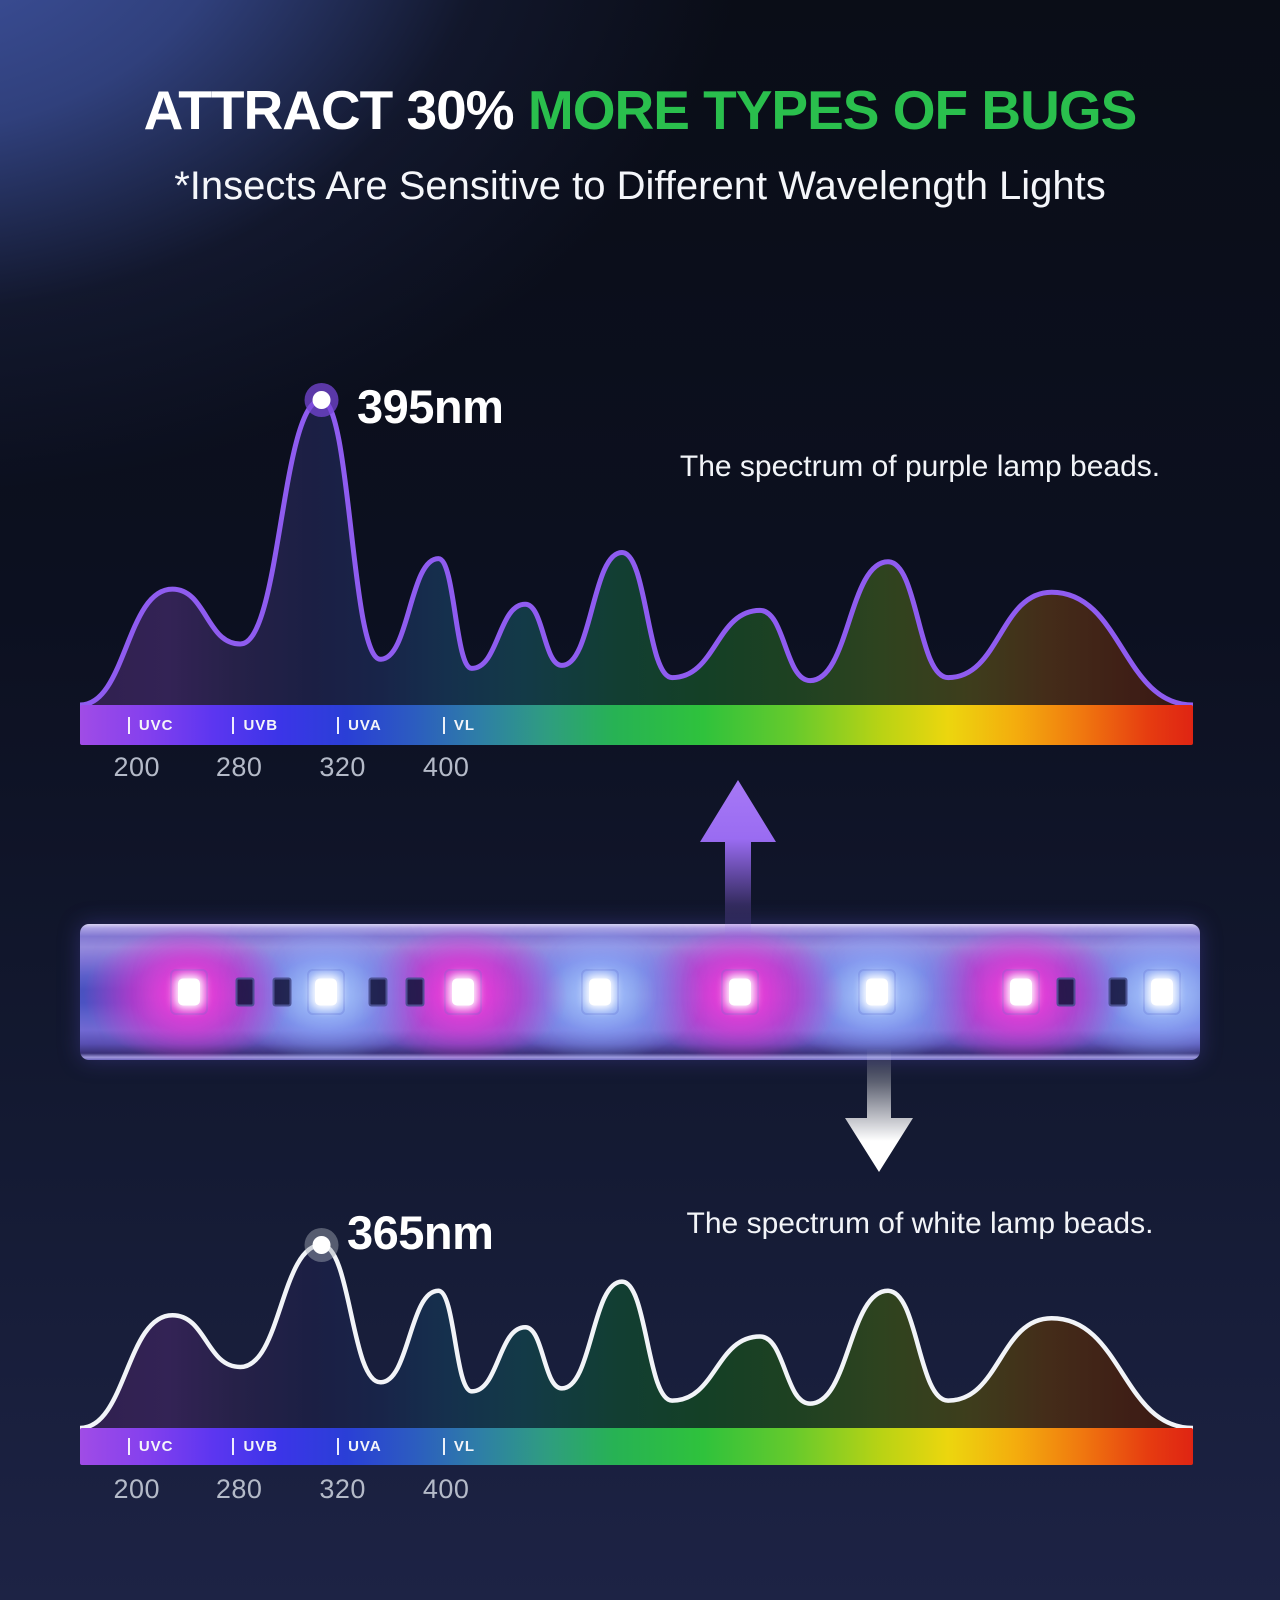 The image size is (1280, 1600). I want to click on curve-area-fill, so click(636, 1336).